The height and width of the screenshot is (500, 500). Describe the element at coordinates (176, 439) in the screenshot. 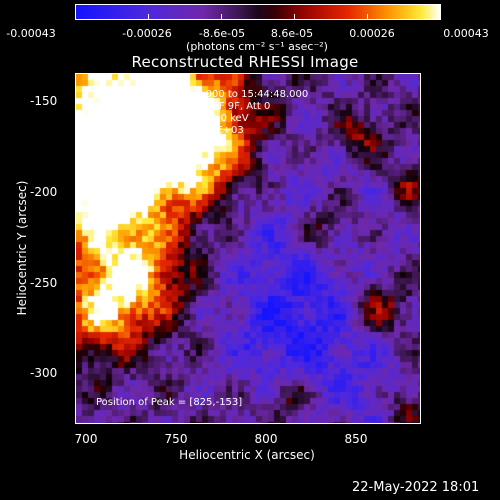

I see `x-tick-label: 750` at that location.